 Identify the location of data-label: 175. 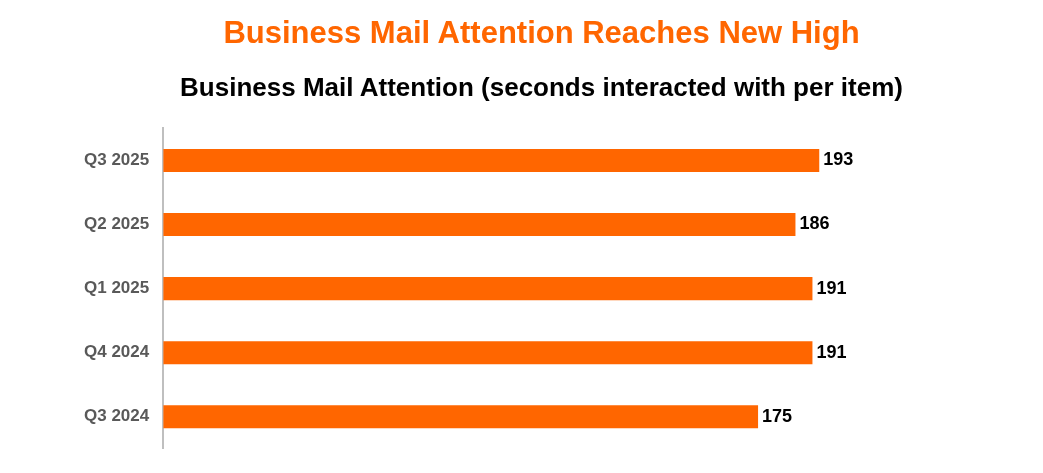
(777, 415).